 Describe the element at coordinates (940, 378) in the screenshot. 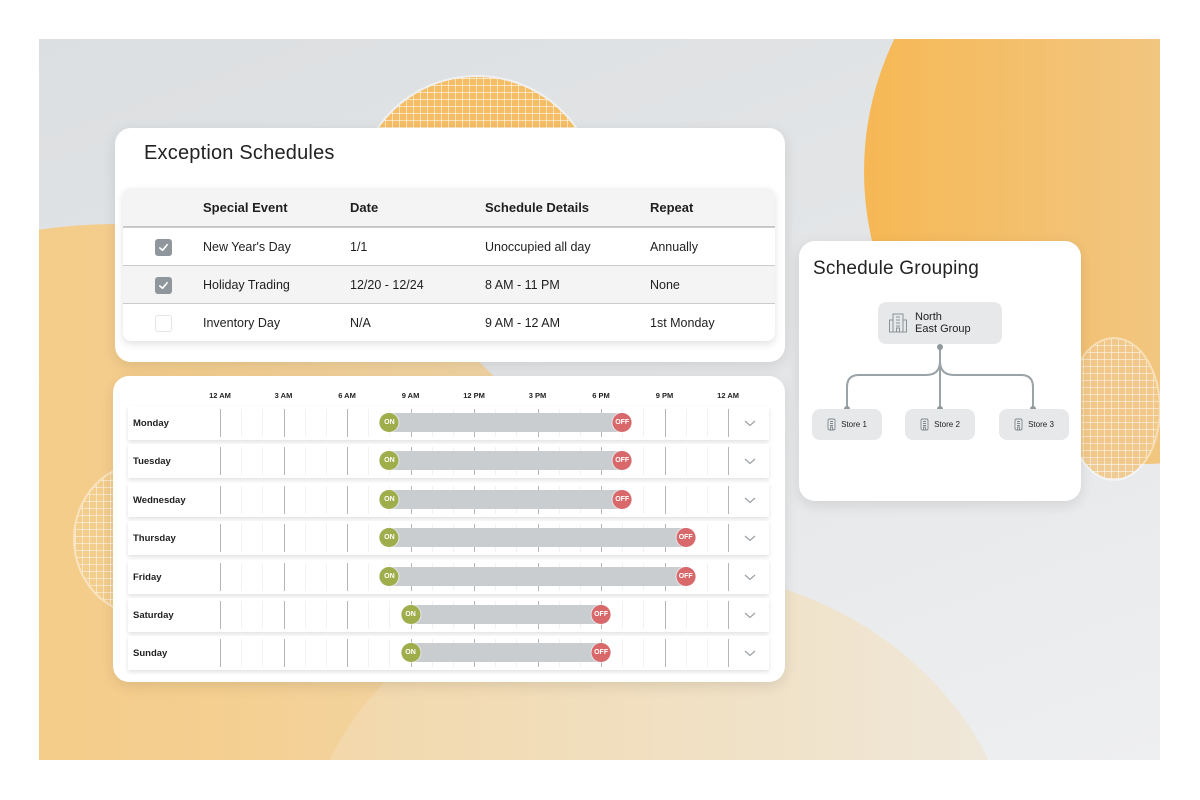

I see `group-connector-lines` at that location.